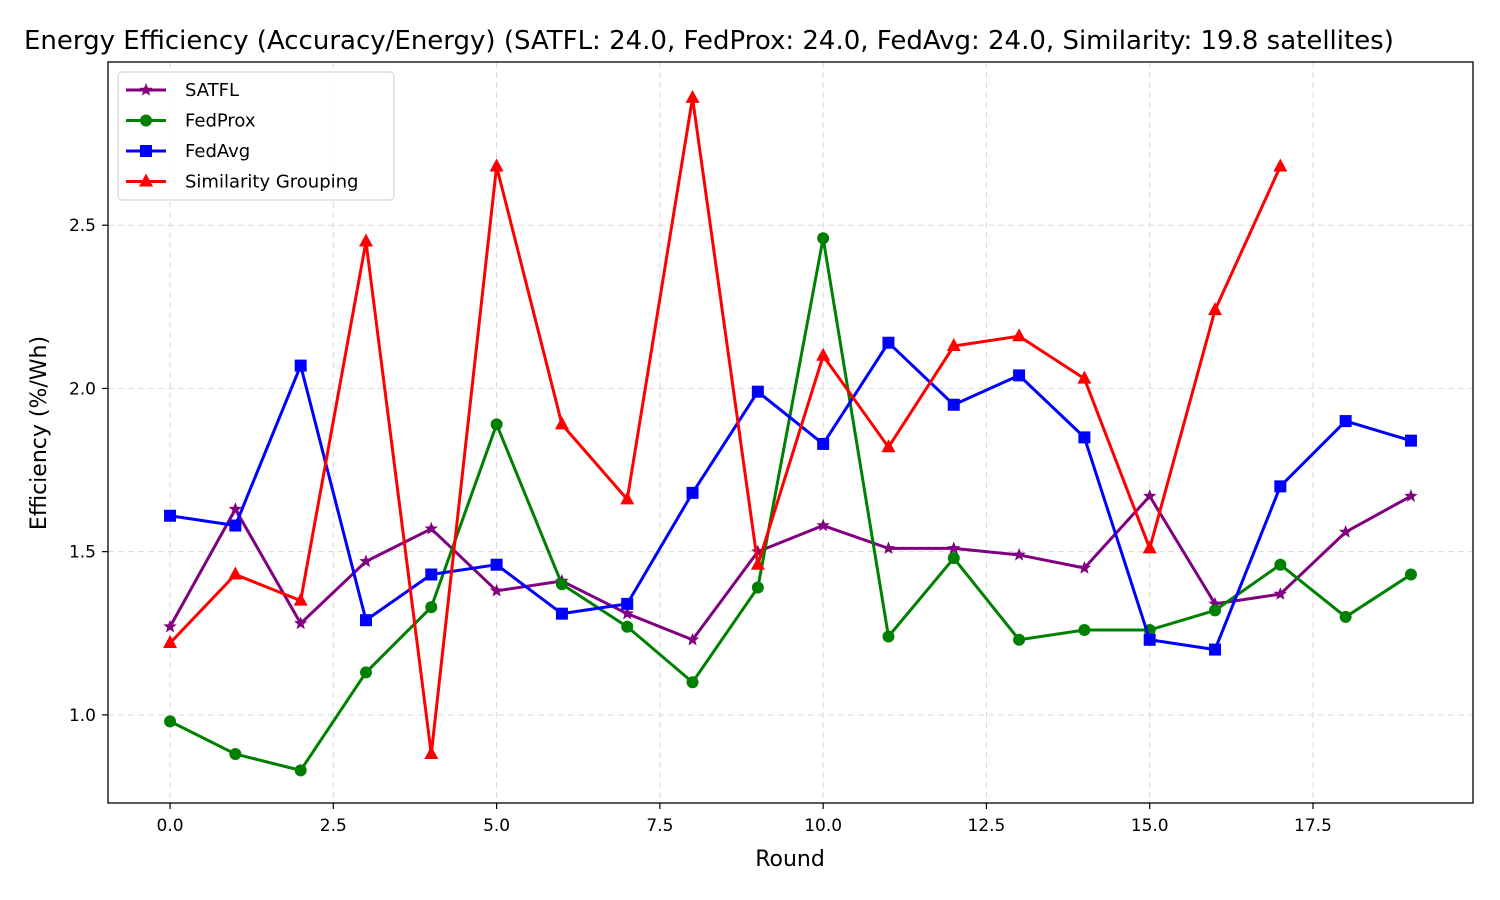 This screenshot has height=900, width=1500. I want to click on y-tick-label: 2.5, so click(82, 226).